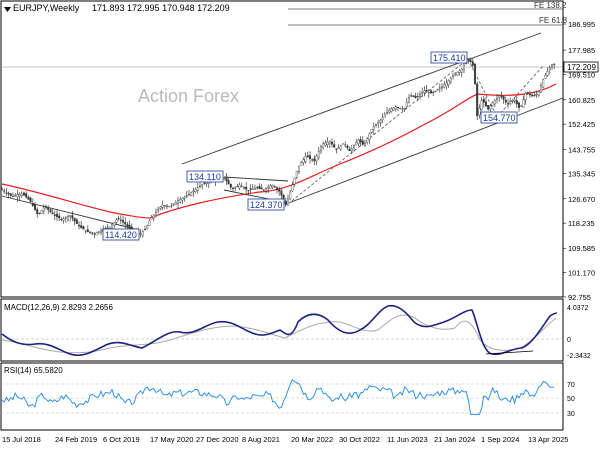 The image size is (600, 450). I want to click on annotation-124-370: 124.370, so click(266, 205).